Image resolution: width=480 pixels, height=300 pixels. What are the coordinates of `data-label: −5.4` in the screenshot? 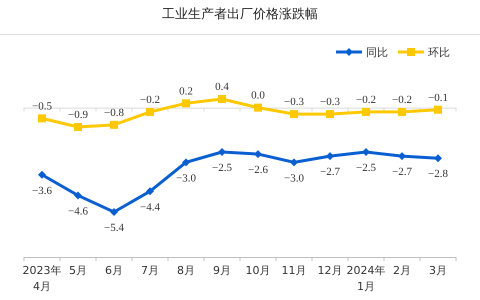 It's located at (114, 228).